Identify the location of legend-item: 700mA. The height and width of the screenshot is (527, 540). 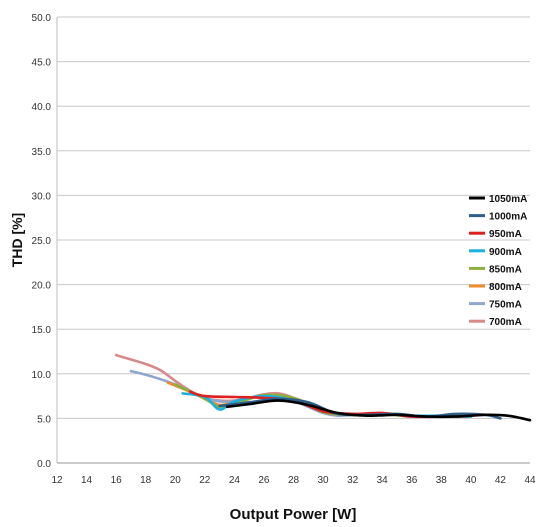
(495, 322).